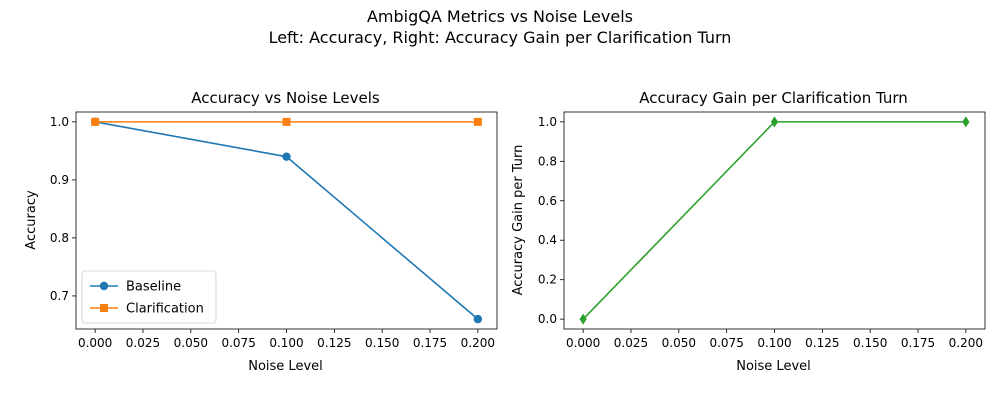  What do you see at coordinates (59, 296) in the screenshot?
I see `y-tick-label: 0.7` at bounding box center [59, 296].